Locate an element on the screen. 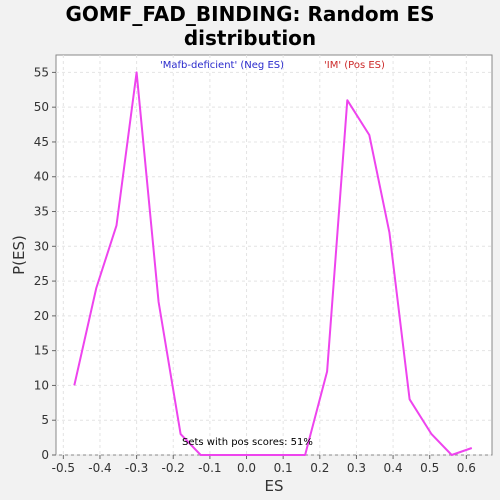 The image size is (500, 500). y-tick-label: 15 is located at coordinates (41, 351).